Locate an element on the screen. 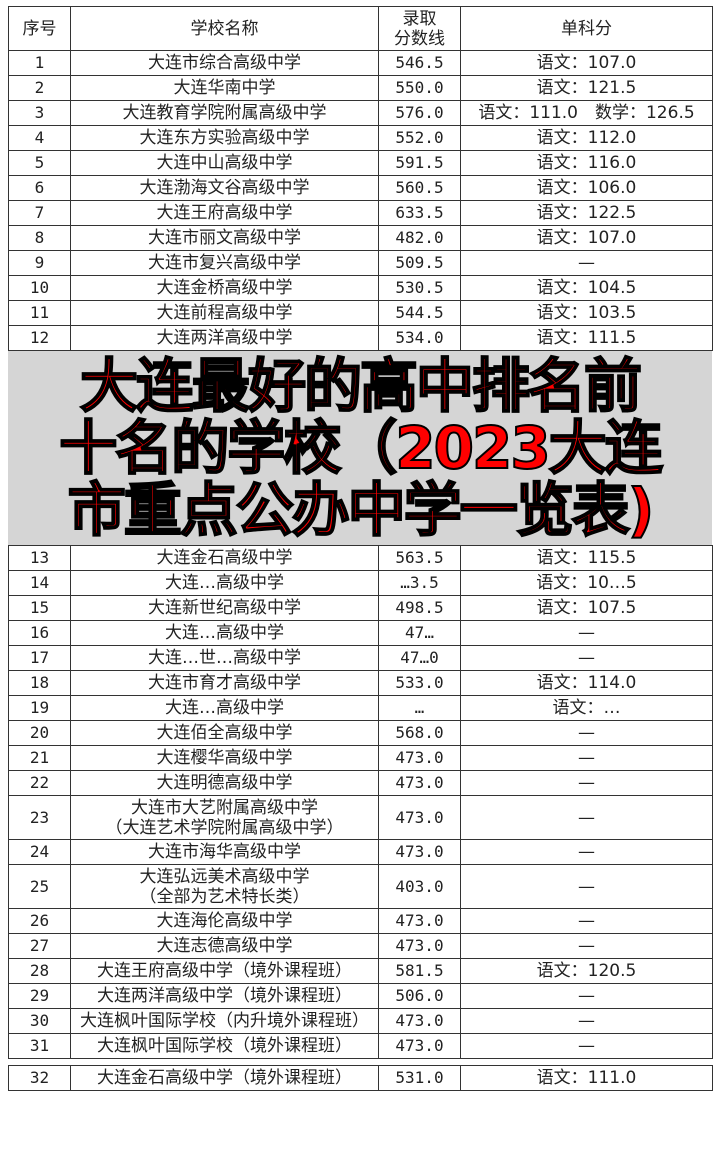 Image resolution: width=720 pixels, height=1165 pixels. row-no: 16 is located at coordinates (39, 633).